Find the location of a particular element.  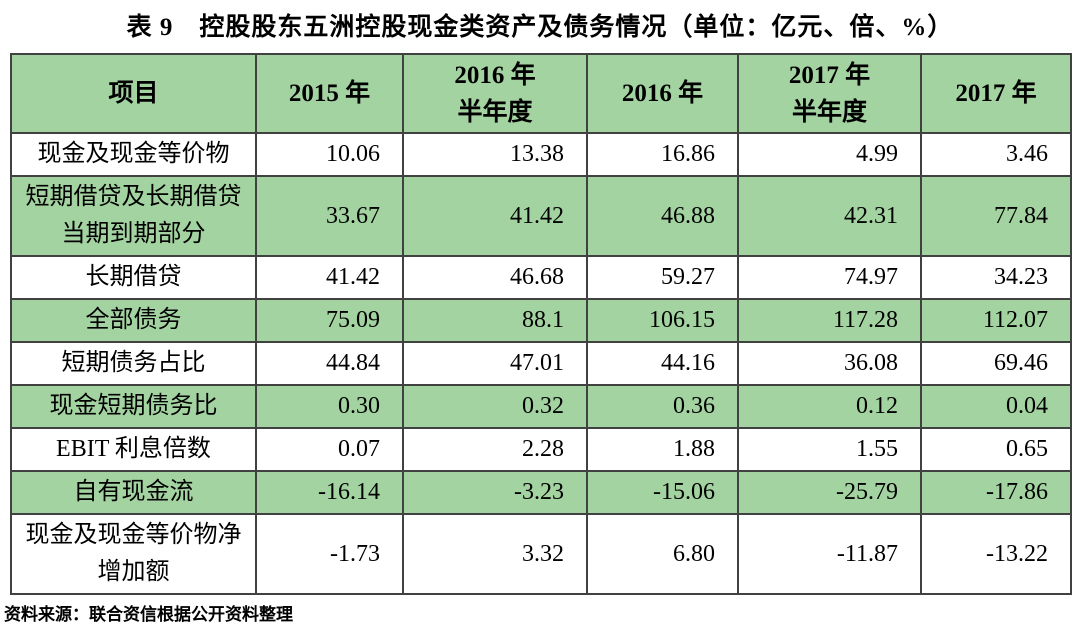

value-cell: -11.87 is located at coordinates (829, 554).